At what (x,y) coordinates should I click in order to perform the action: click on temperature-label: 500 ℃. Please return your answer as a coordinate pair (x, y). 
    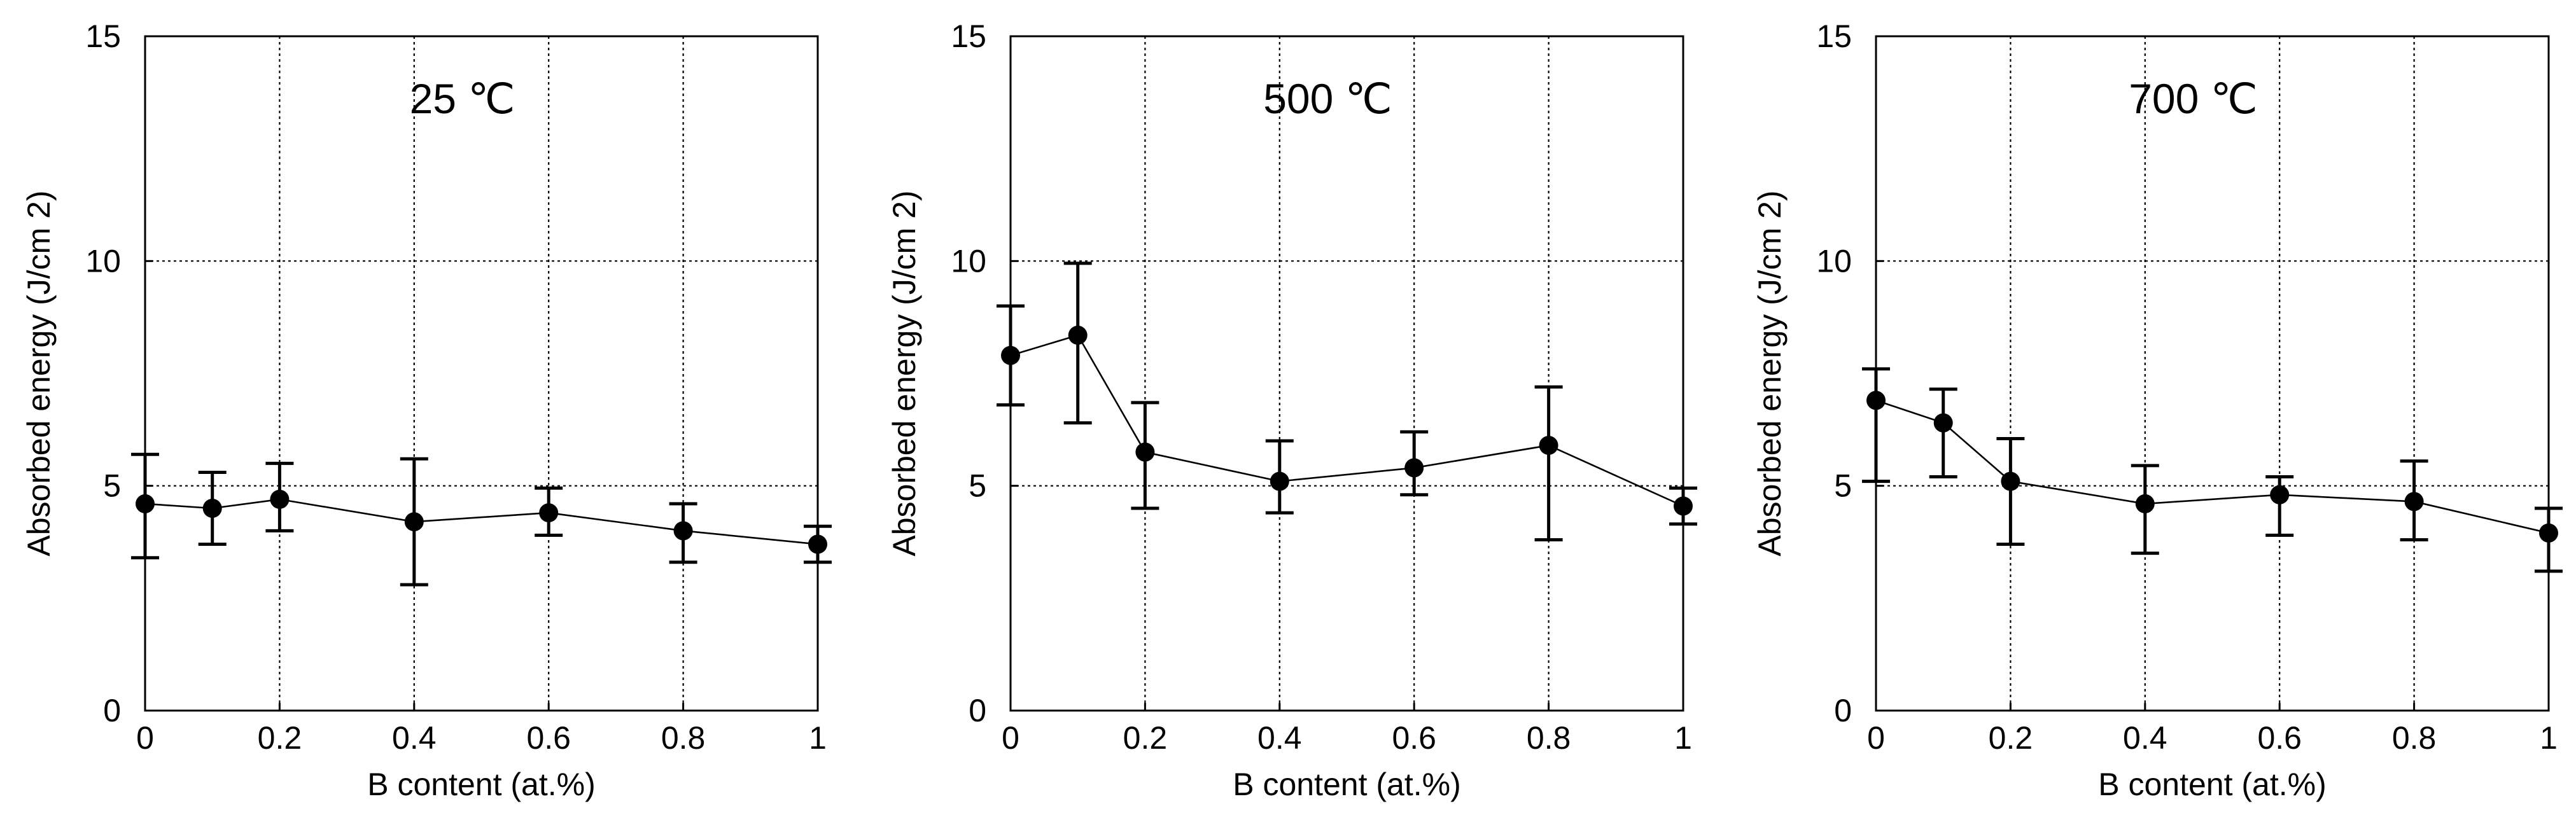
    Looking at the image, I should click on (1327, 98).